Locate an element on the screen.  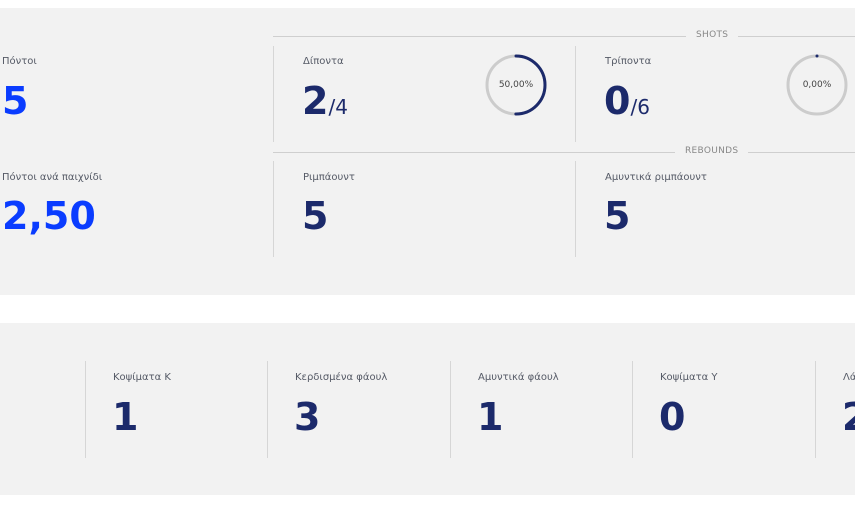
two-pt-label: Δίποντα is located at coordinates (323, 61).